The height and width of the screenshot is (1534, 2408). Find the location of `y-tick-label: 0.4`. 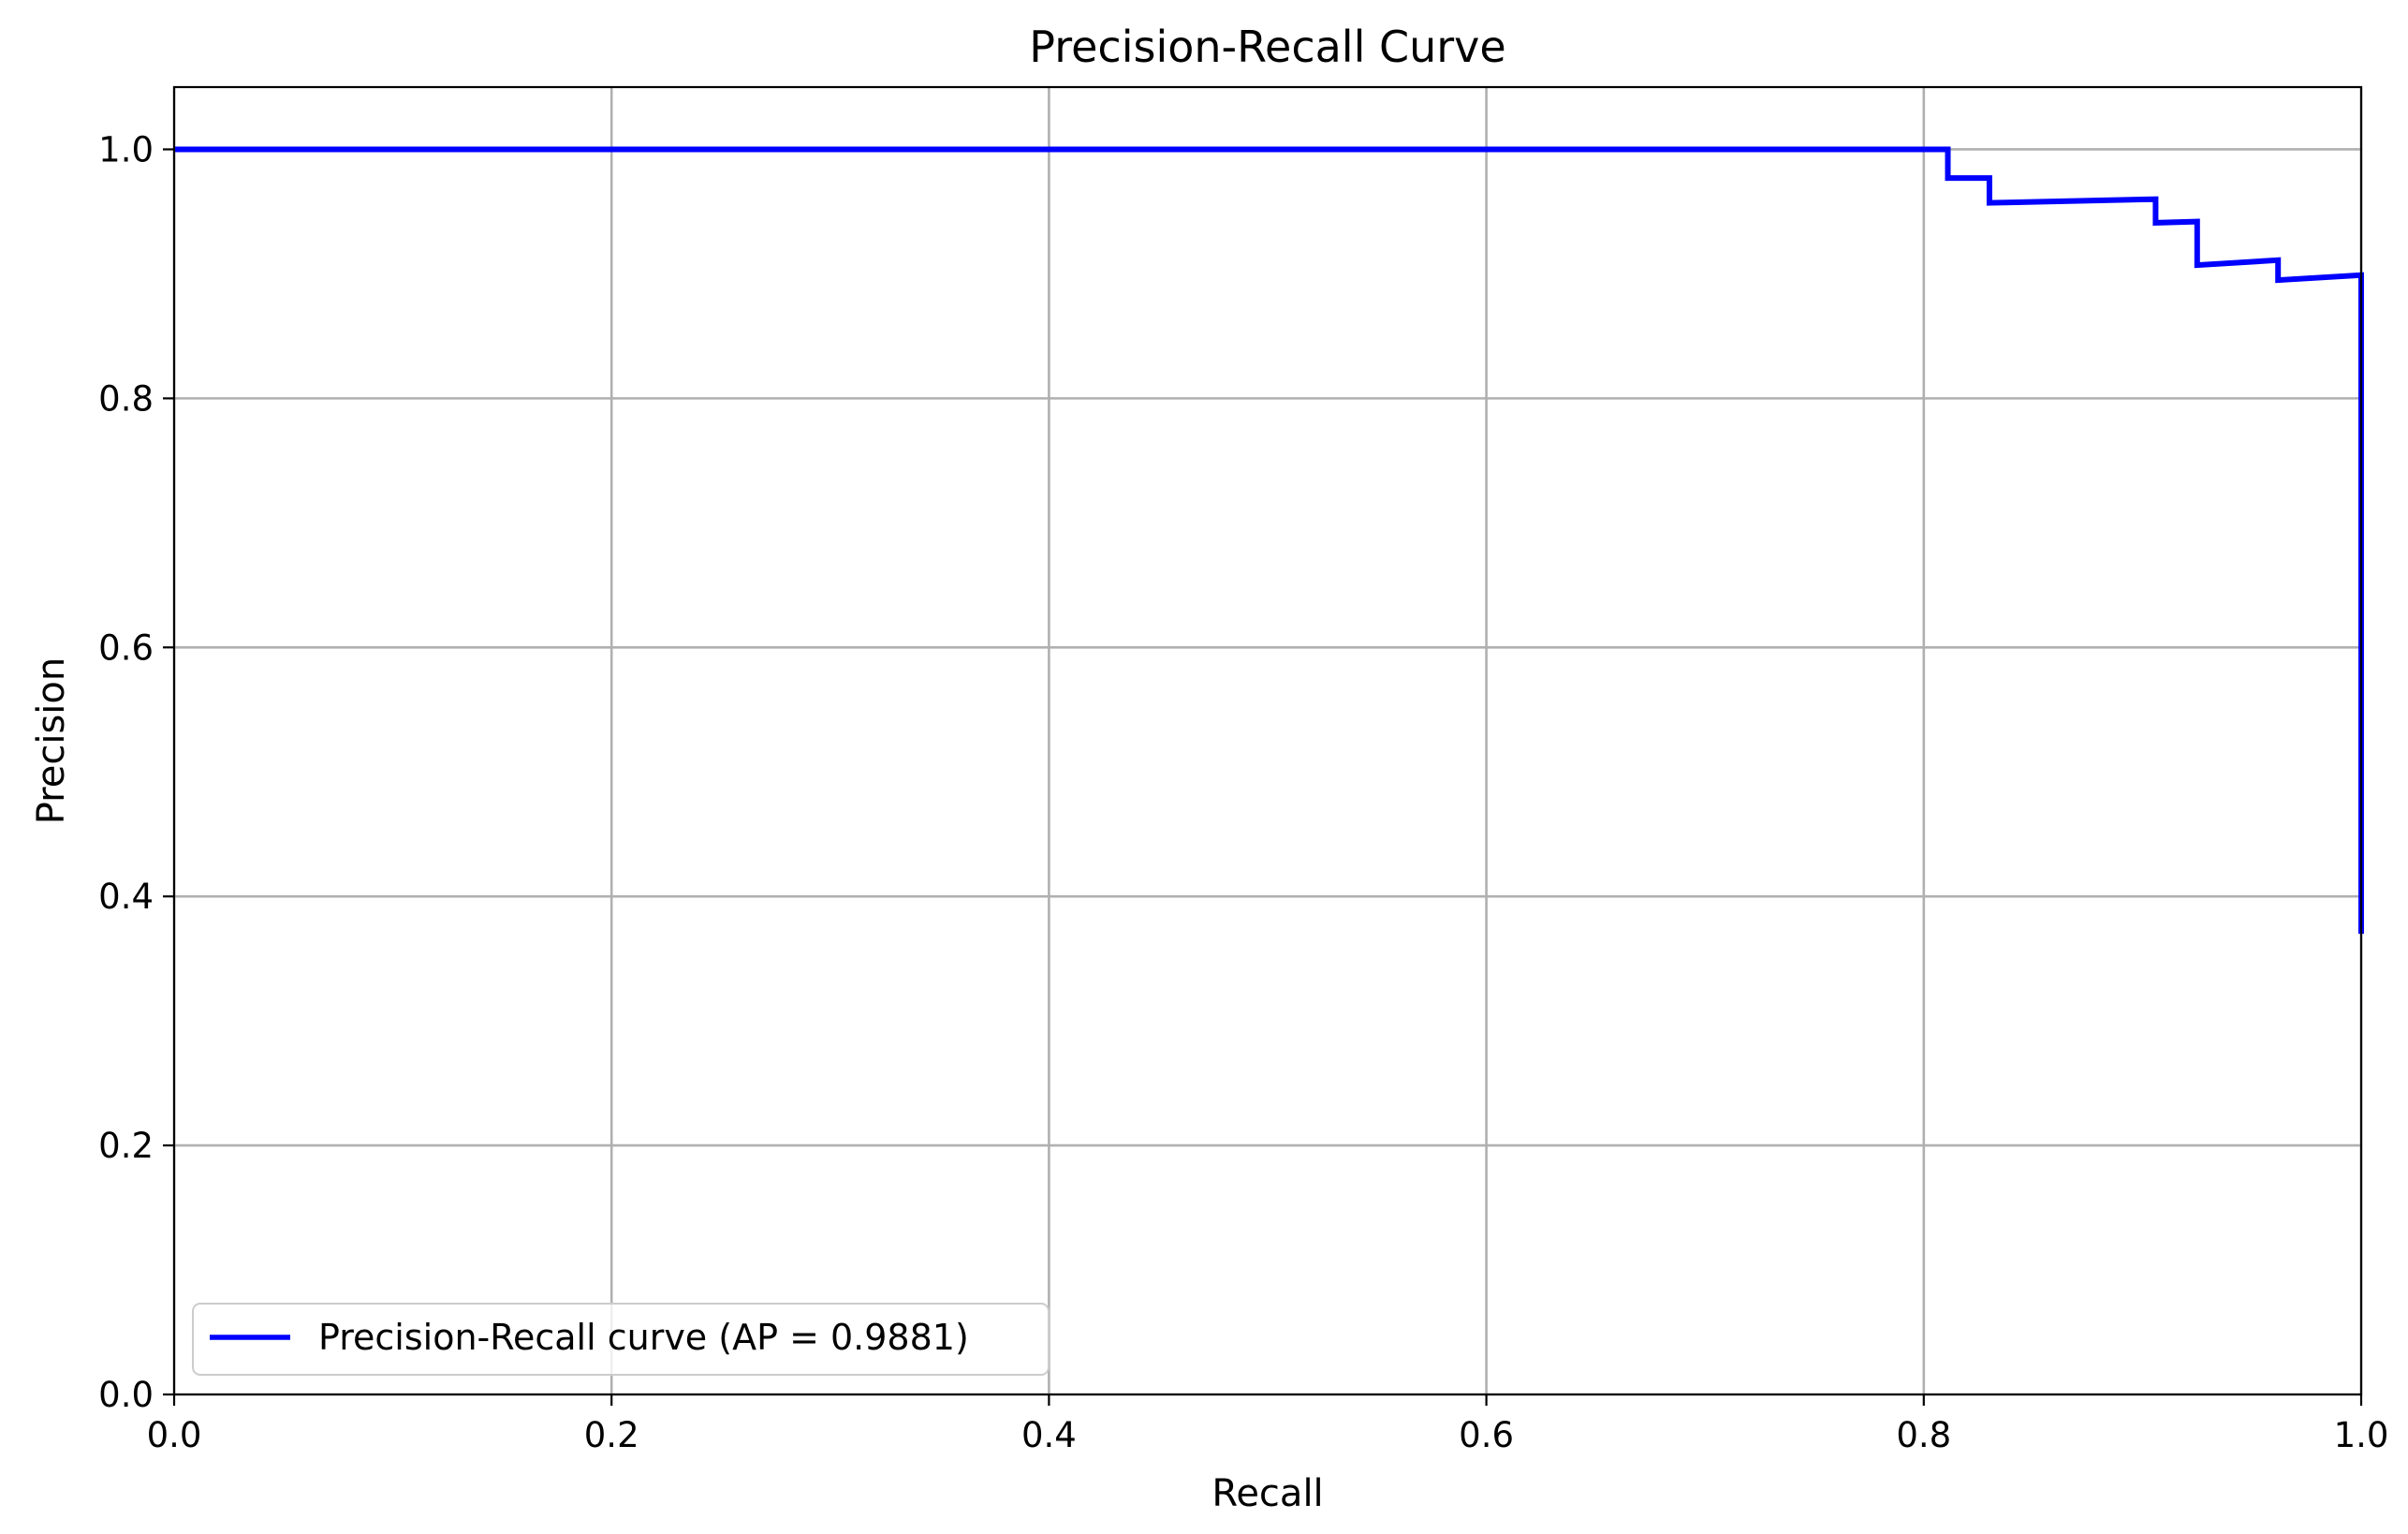

y-tick-label: 0.4 is located at coordinates (126, 897).